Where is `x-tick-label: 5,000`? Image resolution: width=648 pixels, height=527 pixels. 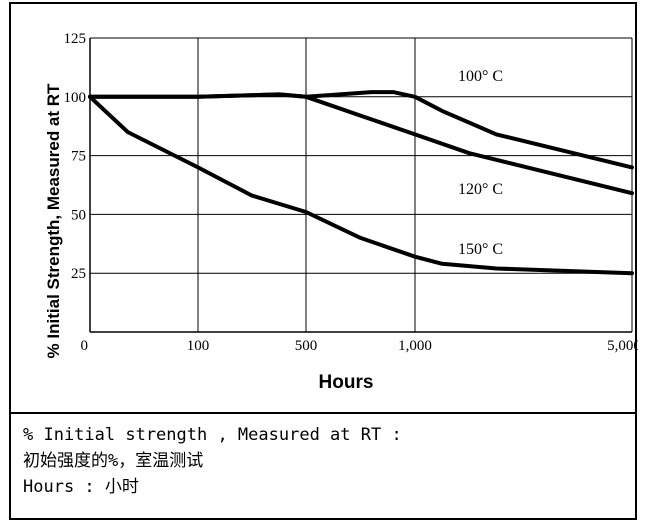
x-tick-label: 5,000 is located at coordinates (622, 346).